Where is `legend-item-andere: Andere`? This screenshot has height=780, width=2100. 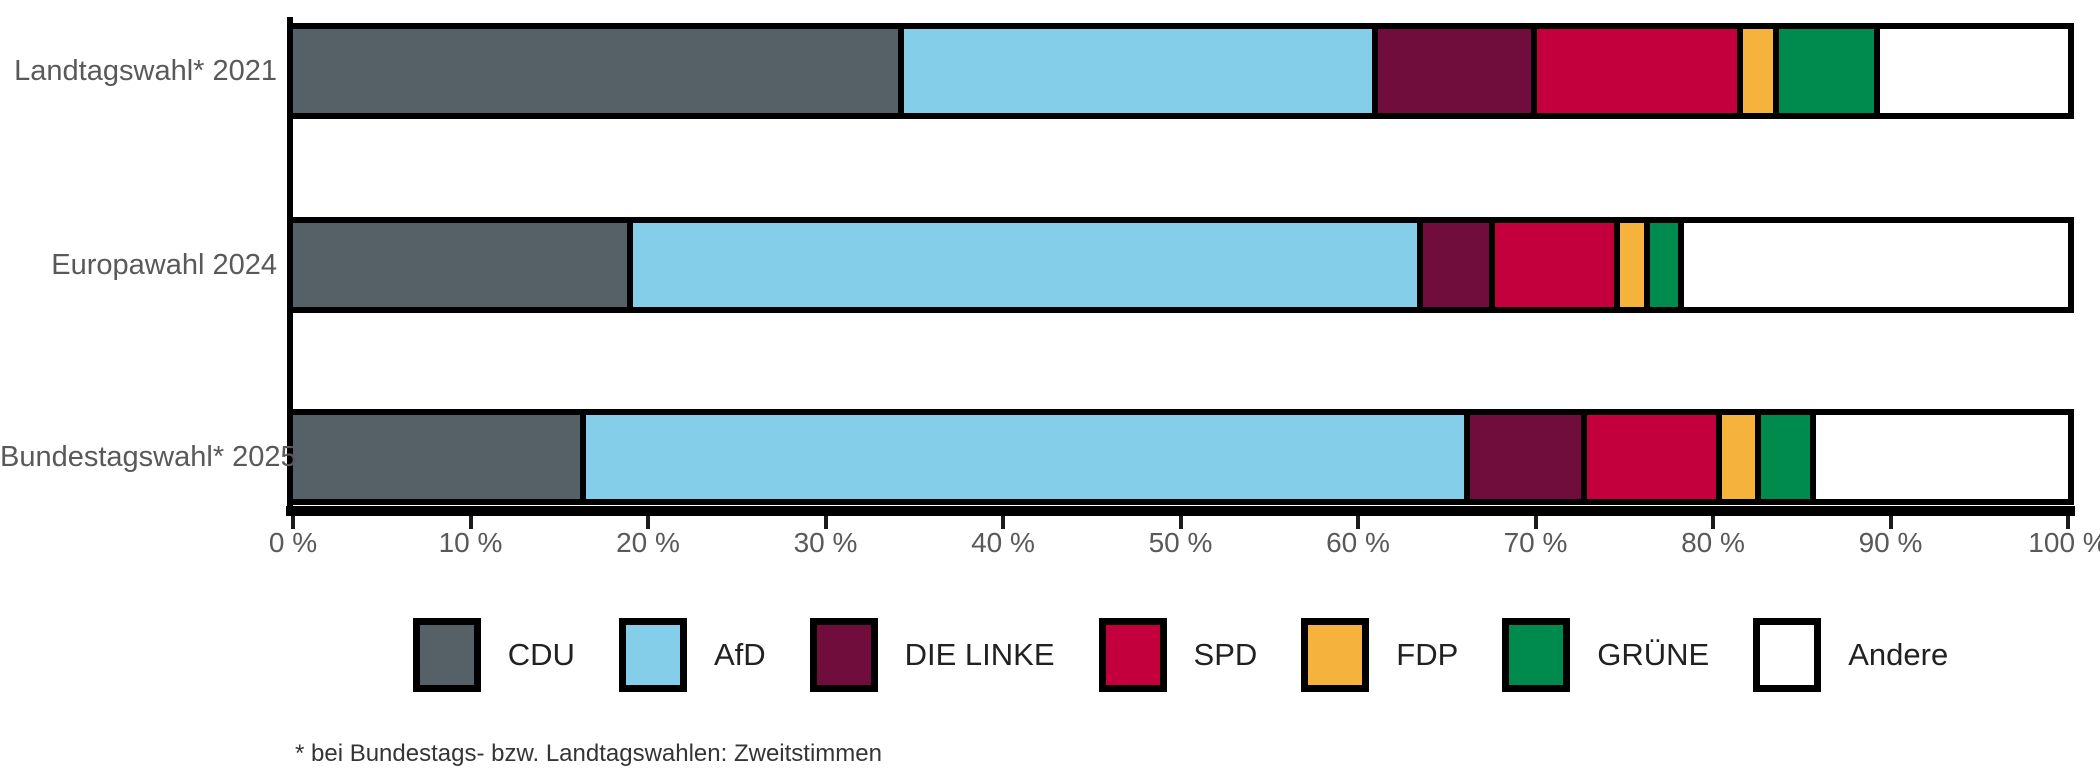
legend-item-andere: Andere is located at coordinates (1850, 655).